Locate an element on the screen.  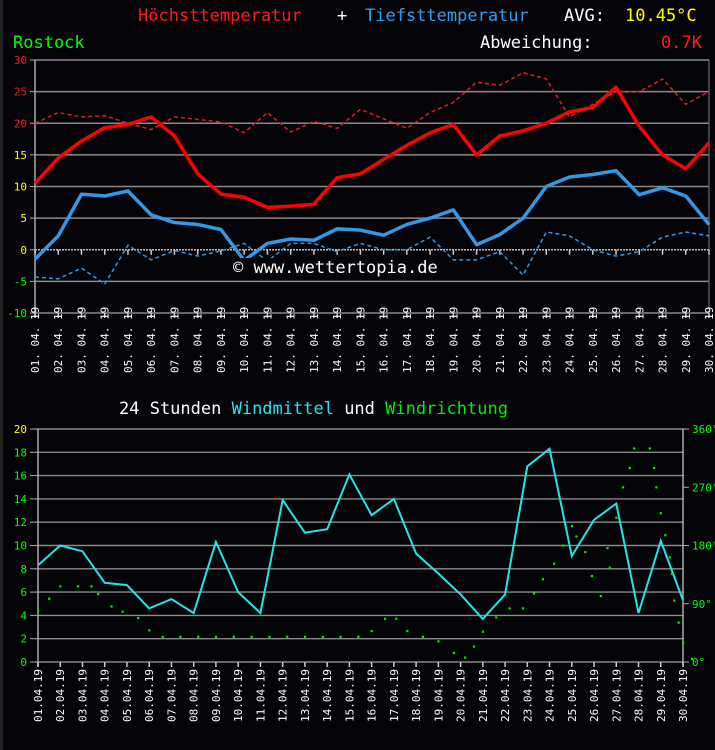
title-min-temperature: Tiefsttemperatur is located at coordinates (447, 16).